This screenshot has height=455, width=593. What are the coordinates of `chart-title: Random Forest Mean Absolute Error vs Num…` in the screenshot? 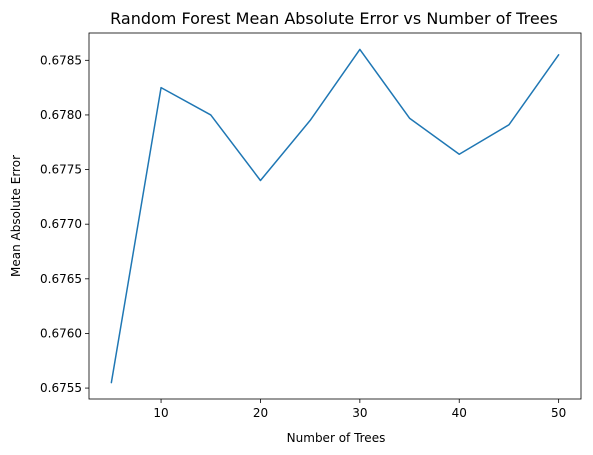 It's located at (334, 18).